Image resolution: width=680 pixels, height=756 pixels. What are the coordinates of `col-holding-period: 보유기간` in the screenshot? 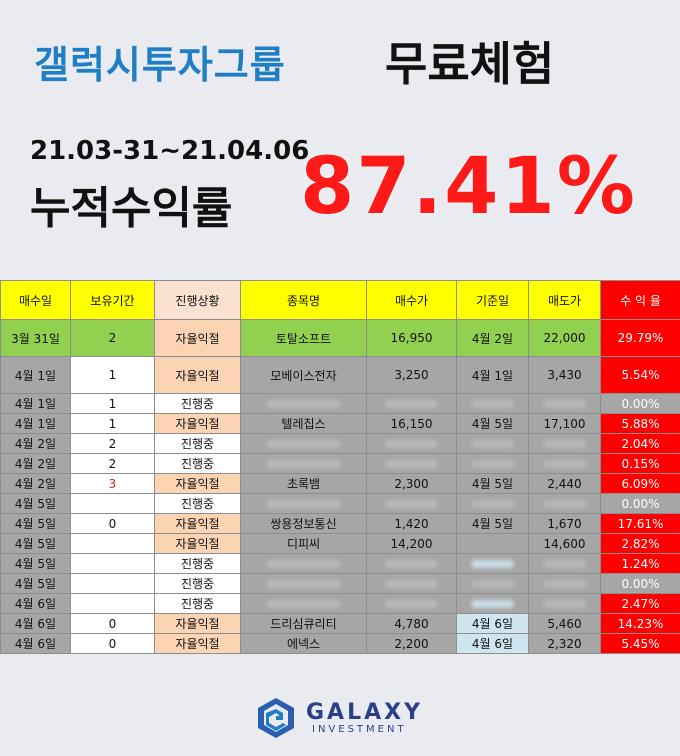 It's located at (113, 300).